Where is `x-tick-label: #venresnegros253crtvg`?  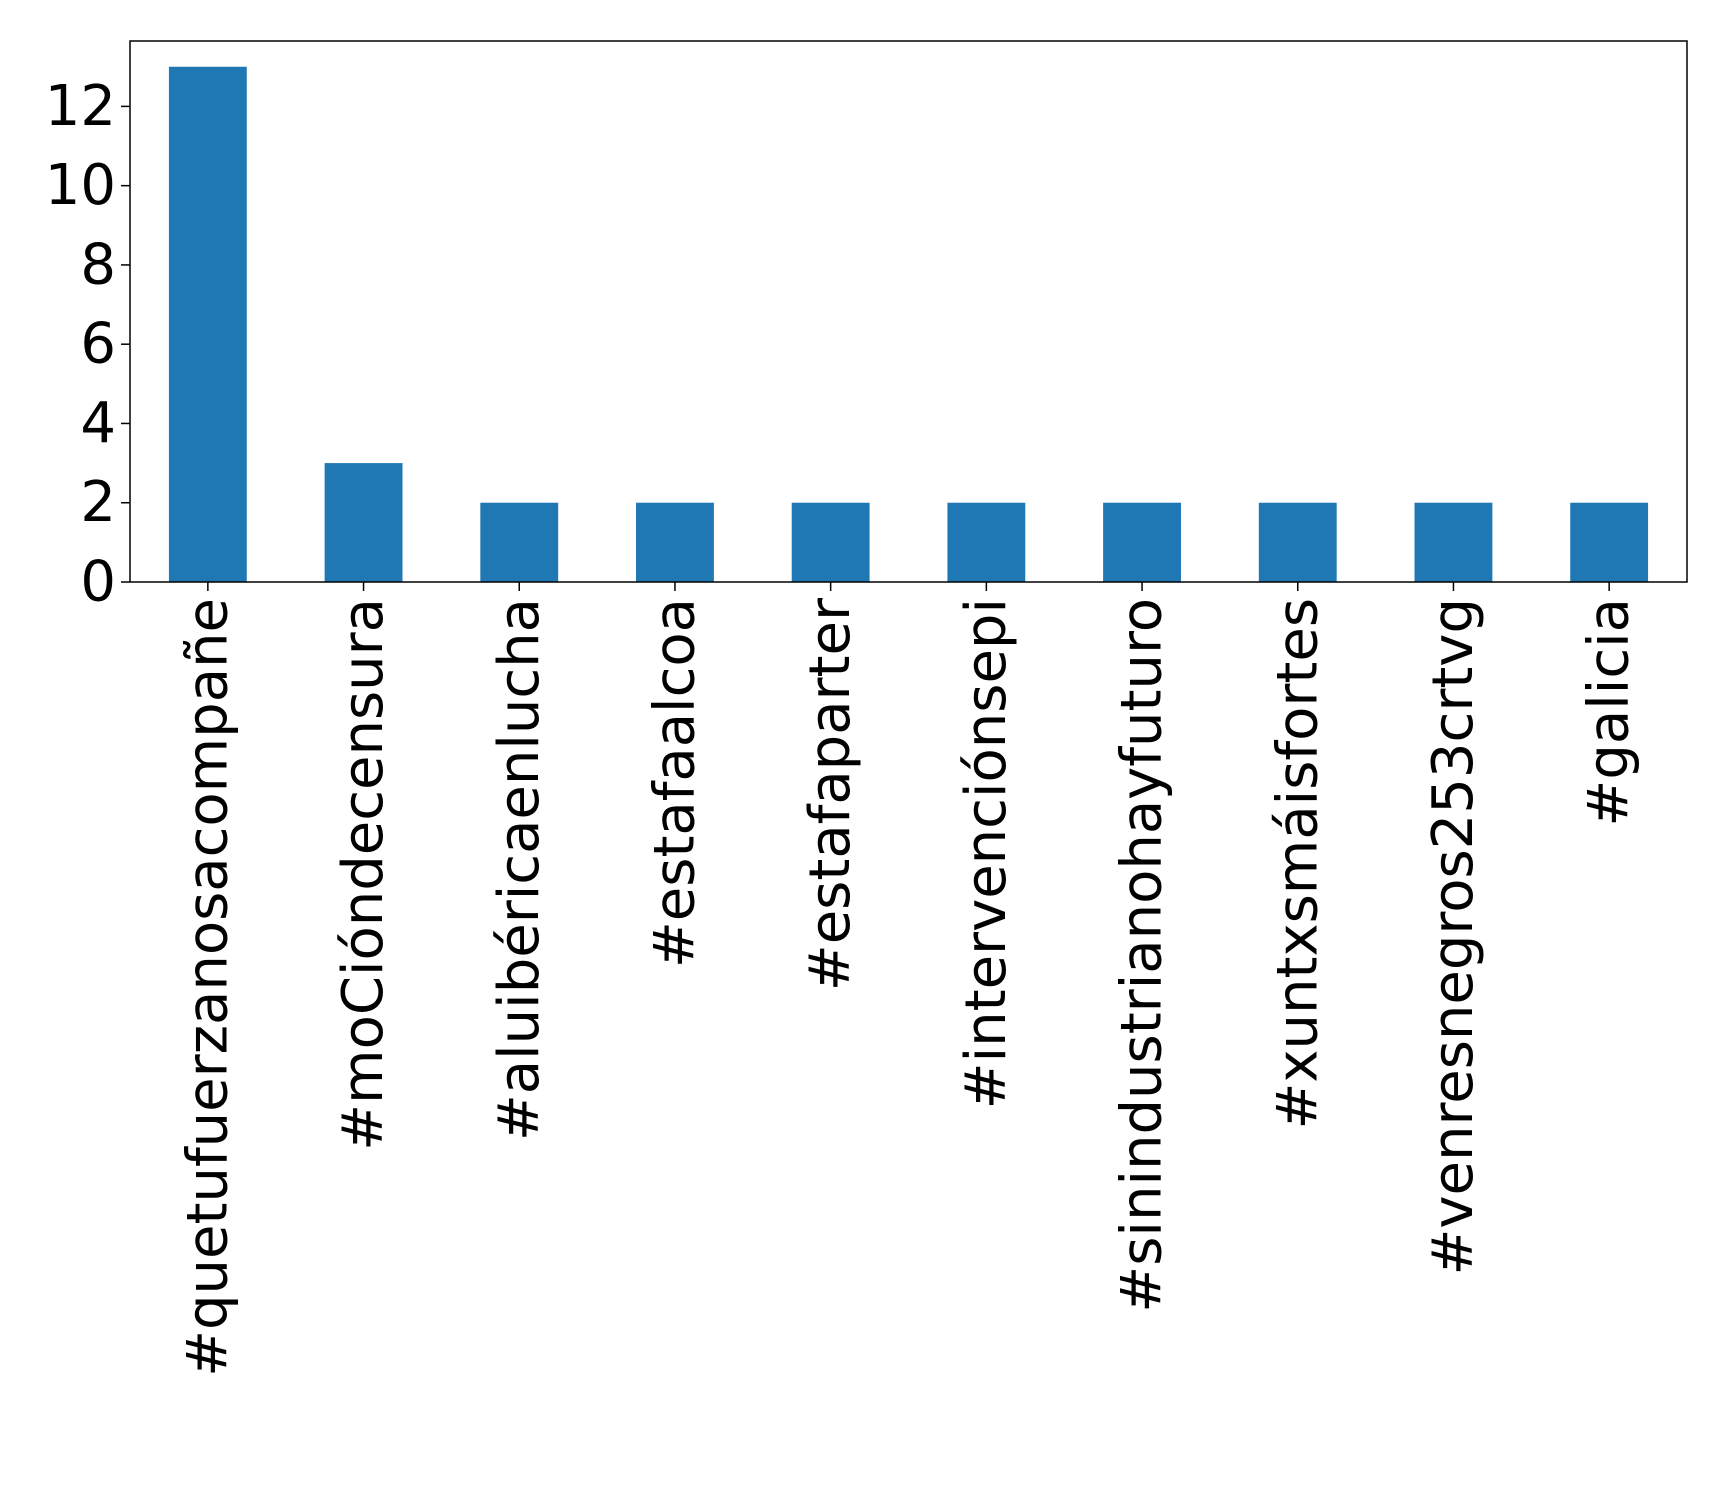
x-tick-label: #venresnegros253crtvg is located at coordinates (1453, 937).